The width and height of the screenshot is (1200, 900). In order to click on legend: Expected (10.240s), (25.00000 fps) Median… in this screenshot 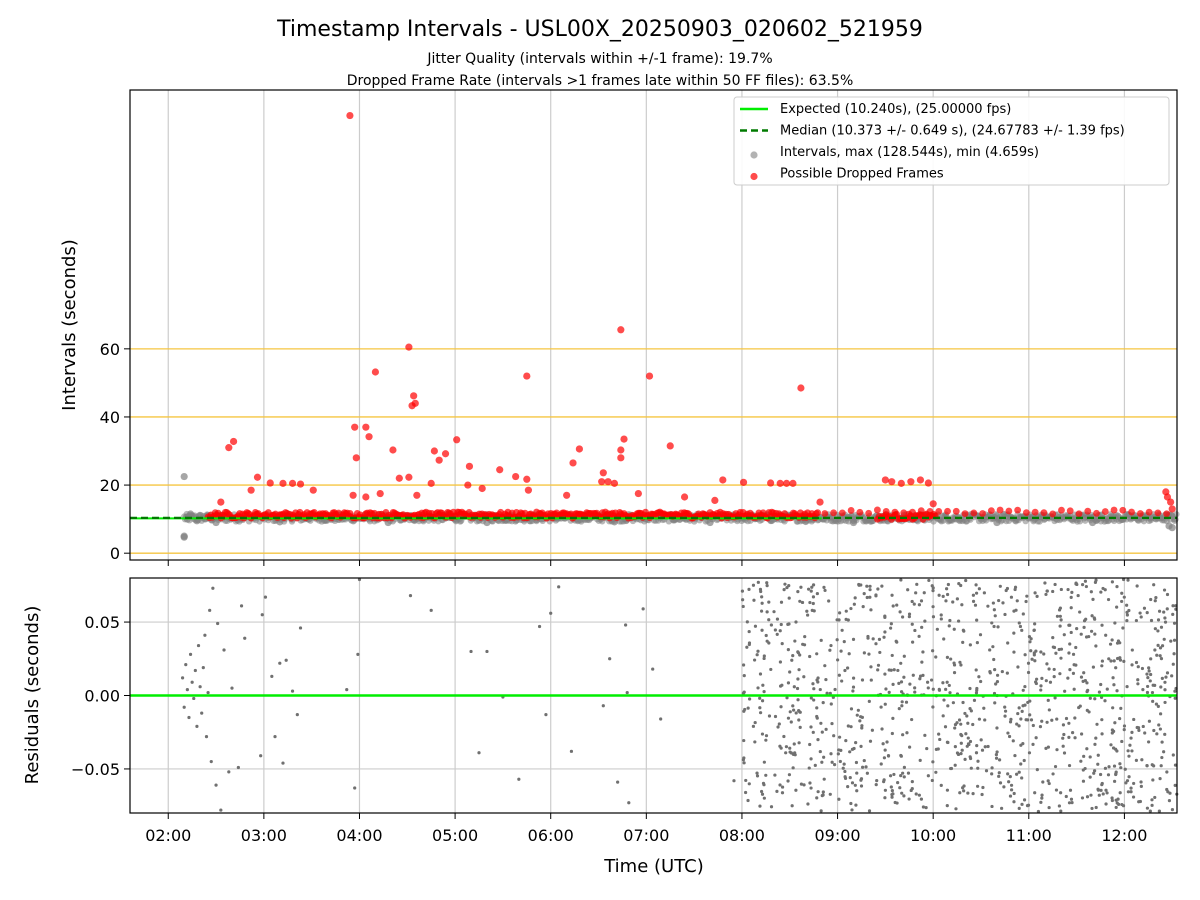, I will do `click(951, 141)`.